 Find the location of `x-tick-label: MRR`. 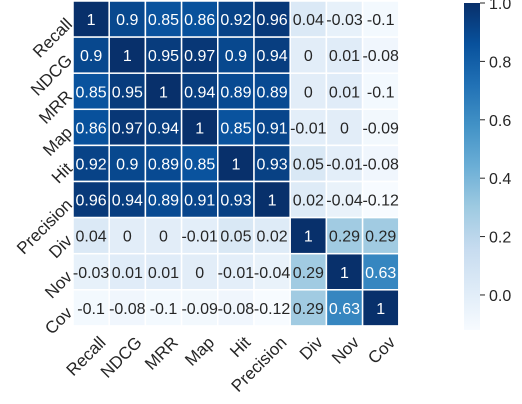

x-tick-label: MRR is located at coordinates (161, 353).